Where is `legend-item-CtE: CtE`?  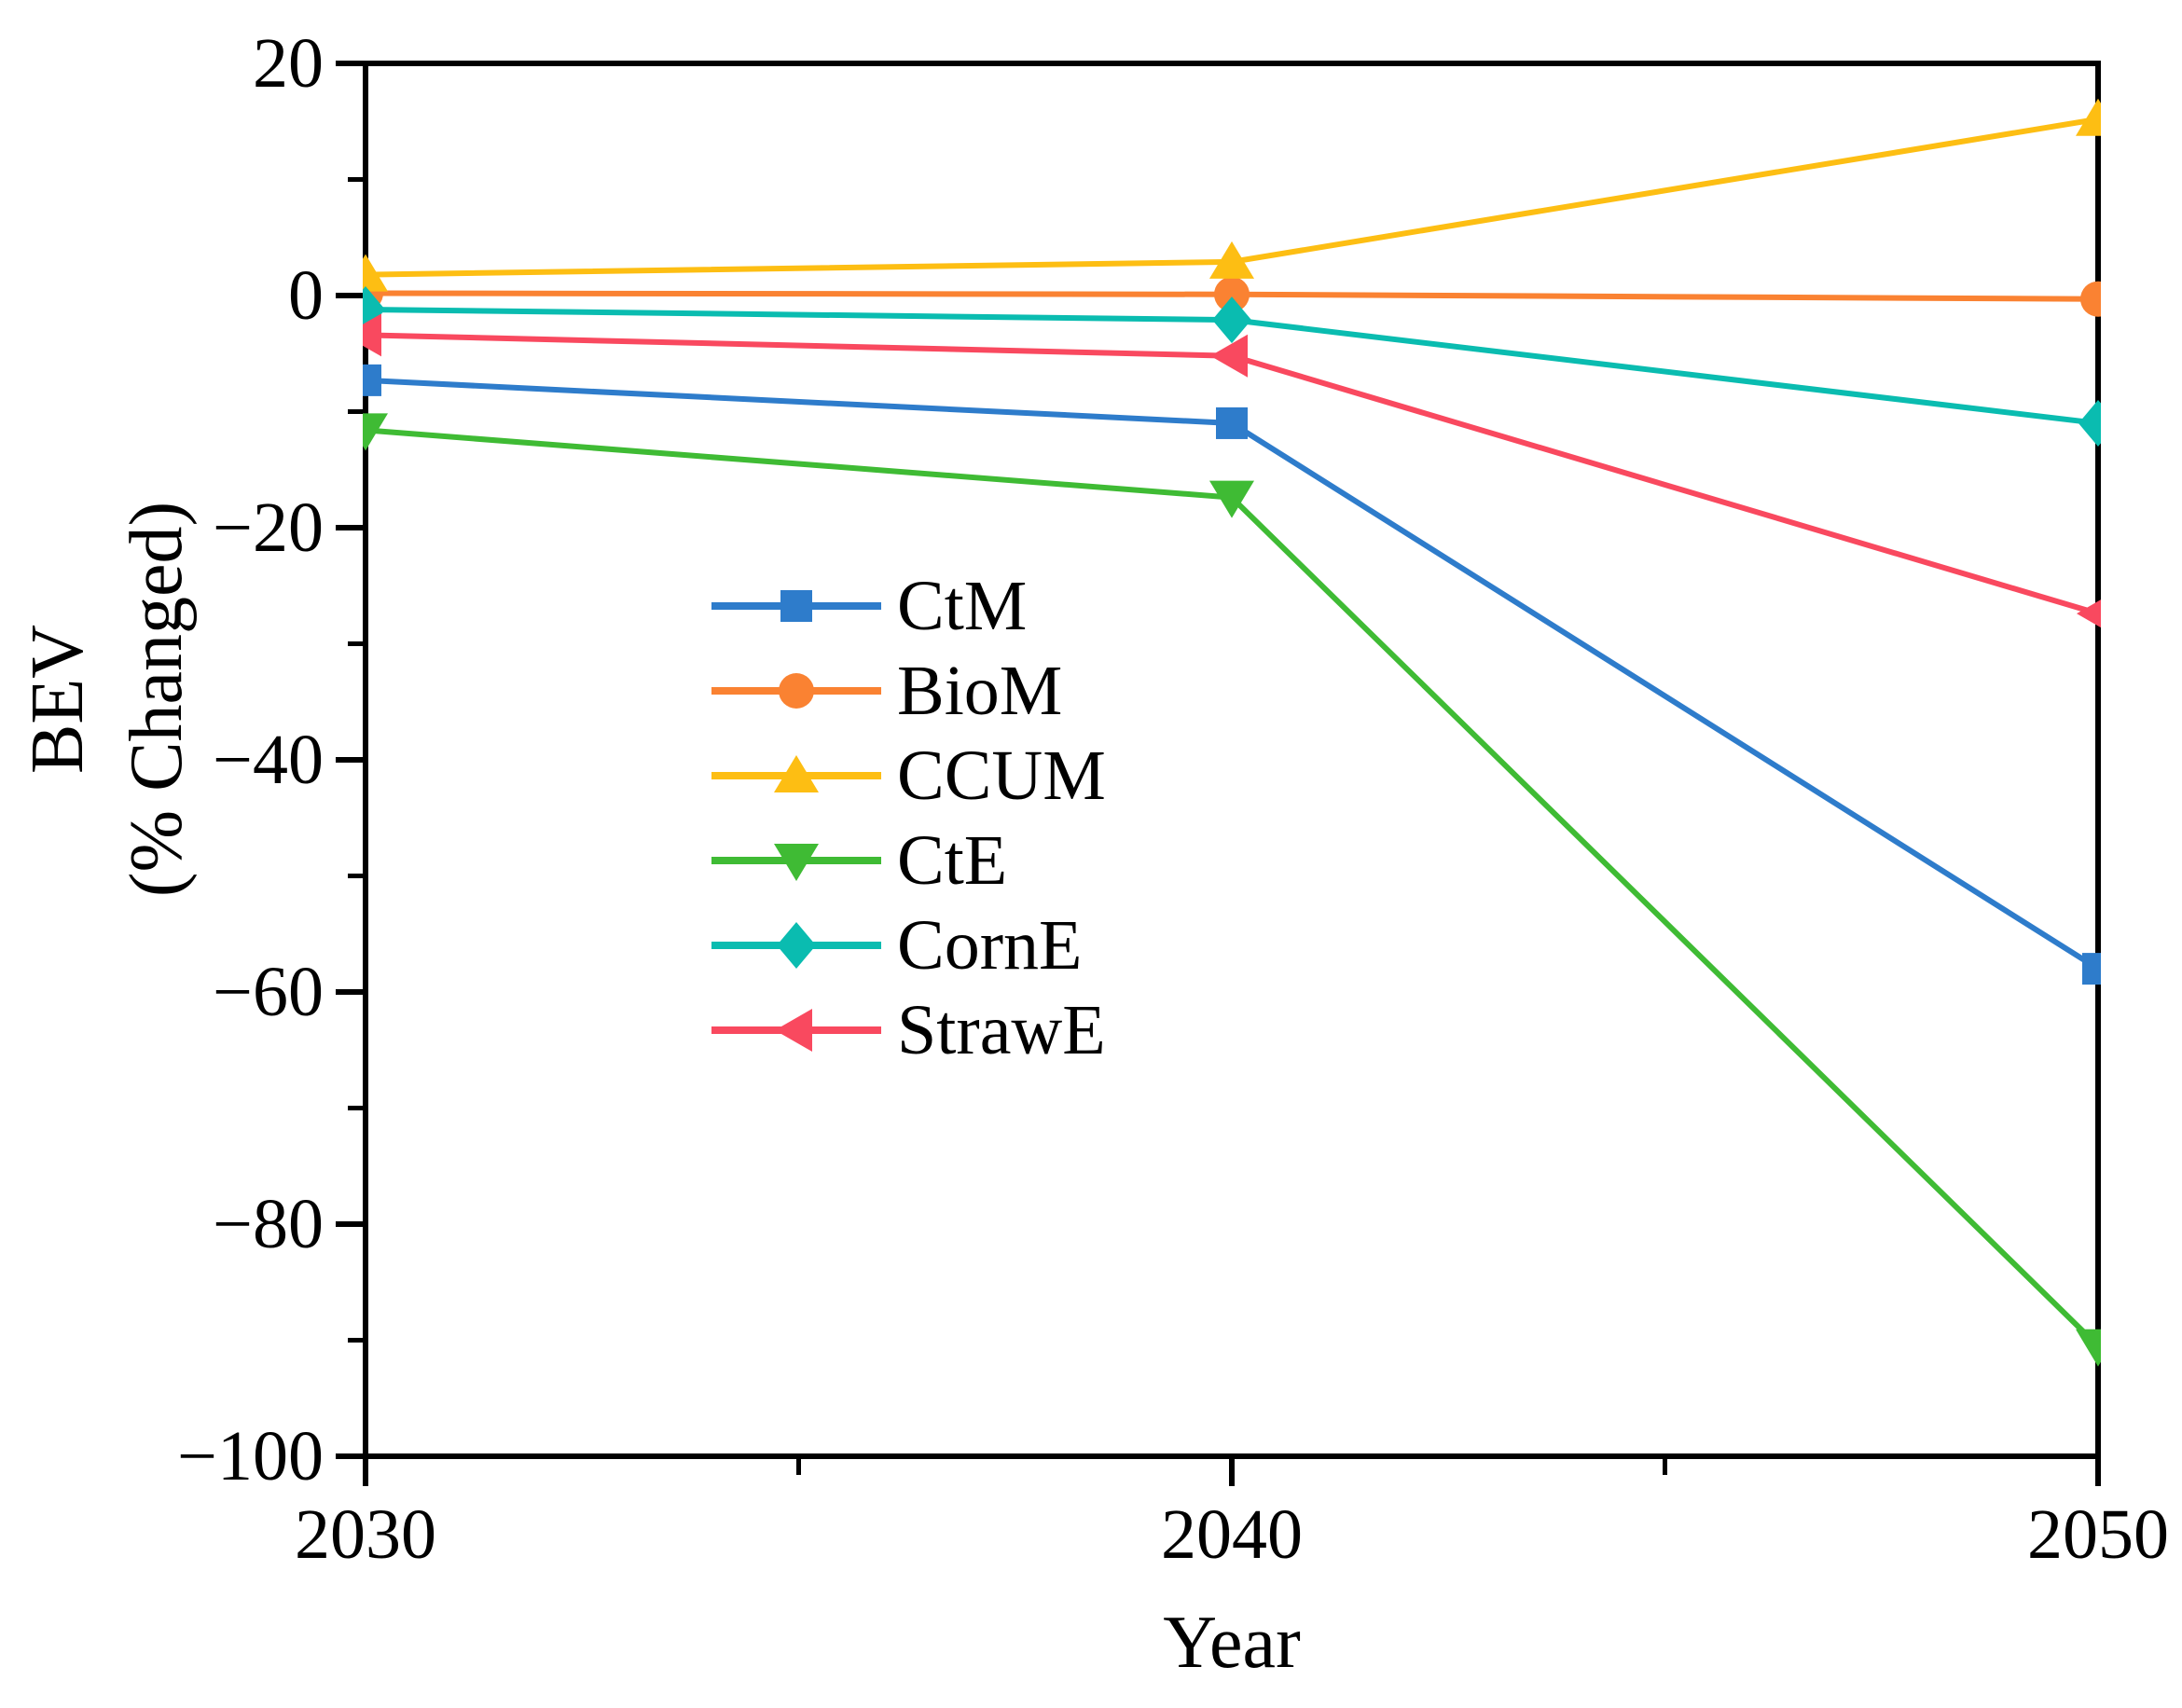
legend-item-CtE: CtE is located at coordinates (859, 860).